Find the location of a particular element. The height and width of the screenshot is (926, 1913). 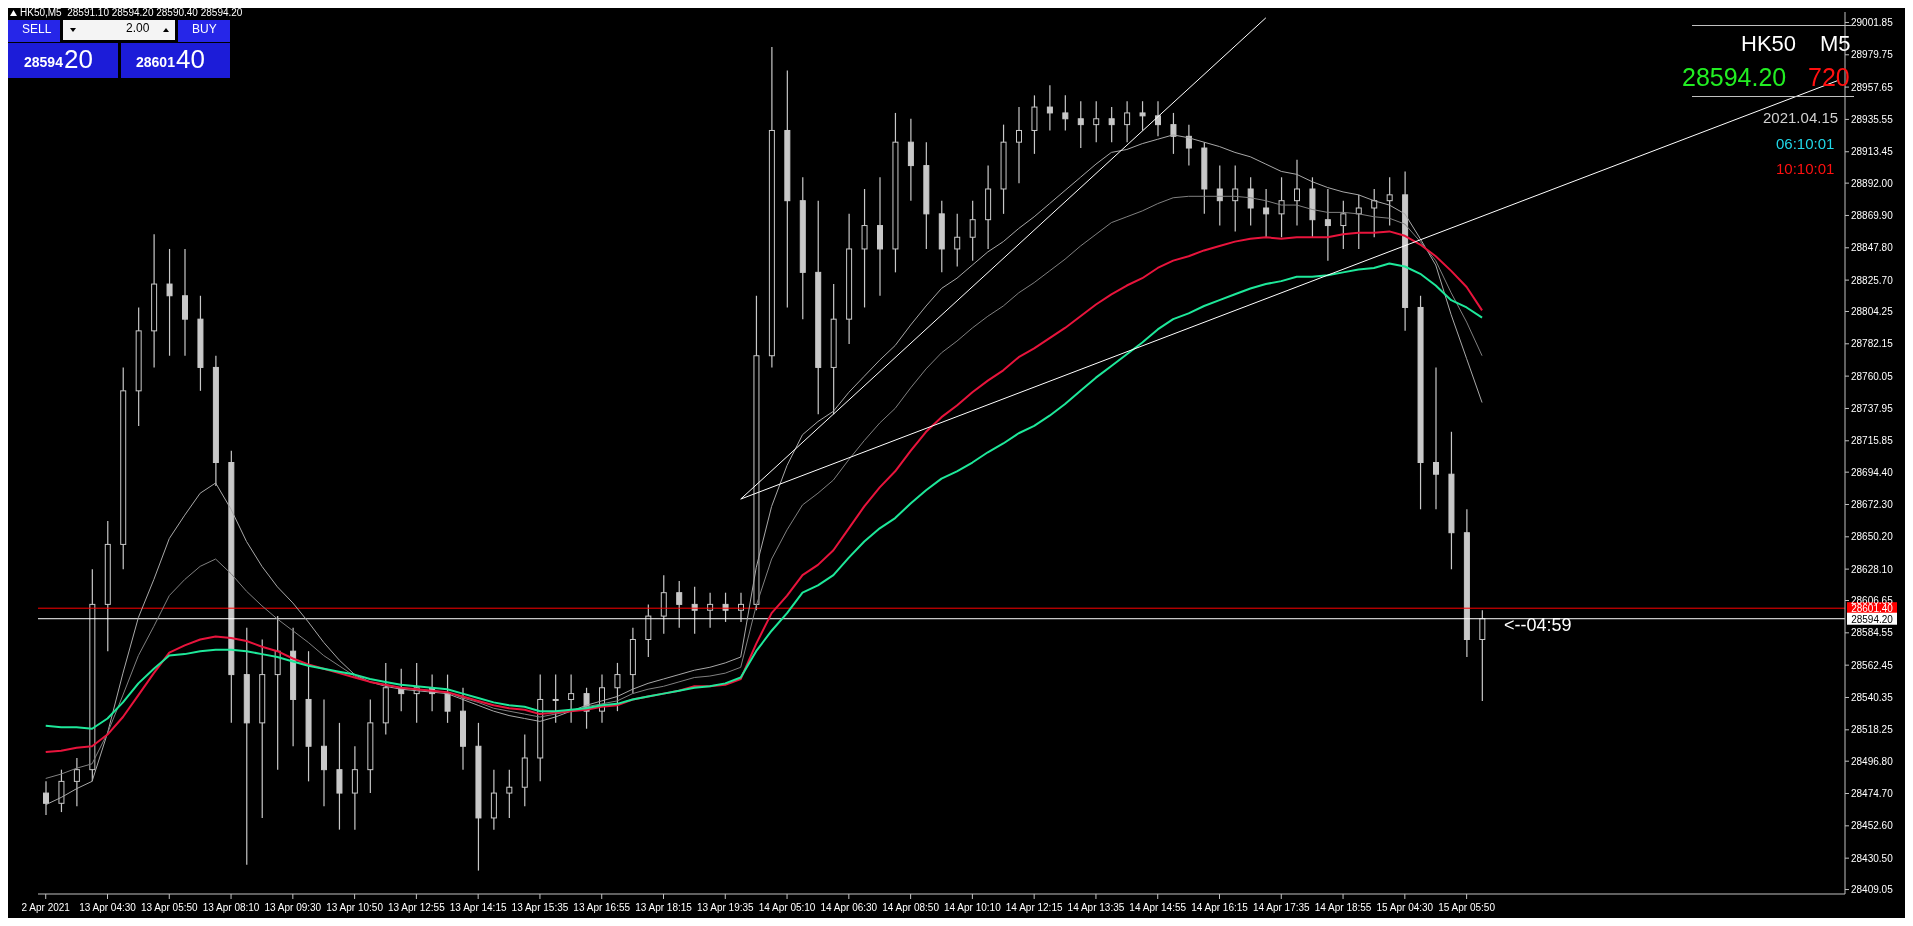

y-tick-label: 28409.05 is located at coordinates (1872, 890).